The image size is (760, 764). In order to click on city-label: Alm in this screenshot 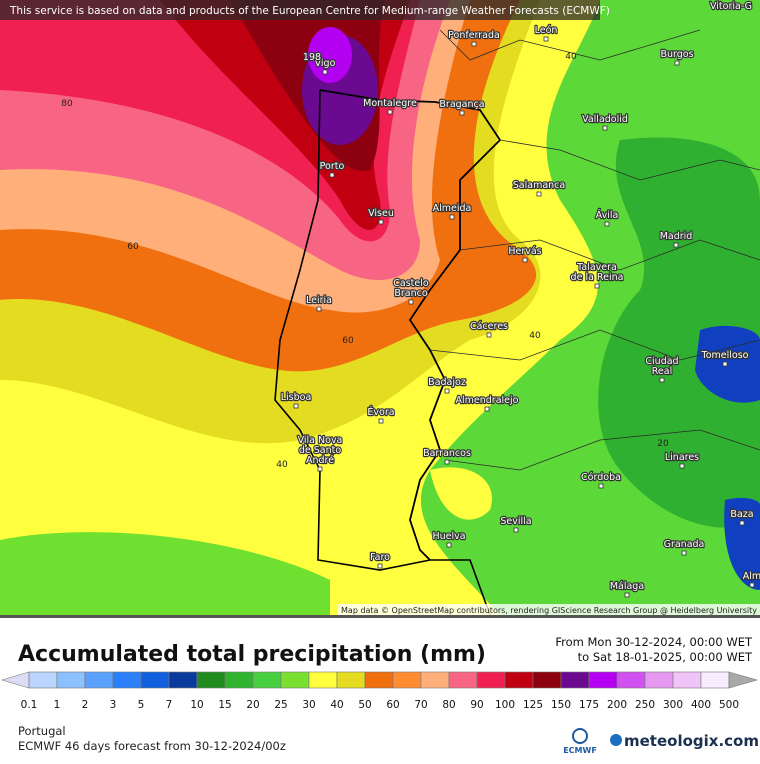, I will do `click(751, 576)`.